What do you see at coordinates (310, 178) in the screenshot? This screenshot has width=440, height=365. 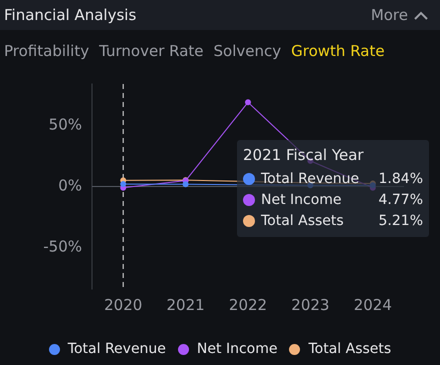 I see `legend-label: Total Revenue` at bounding box center [310, 178].